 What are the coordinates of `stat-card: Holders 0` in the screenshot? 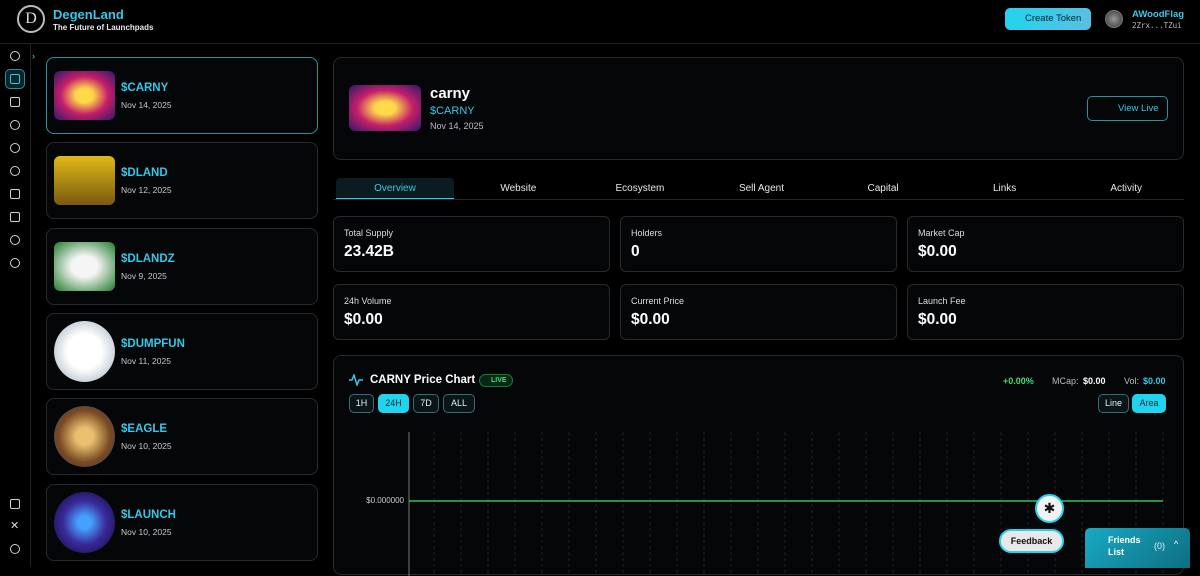 It's located at (758, 244).